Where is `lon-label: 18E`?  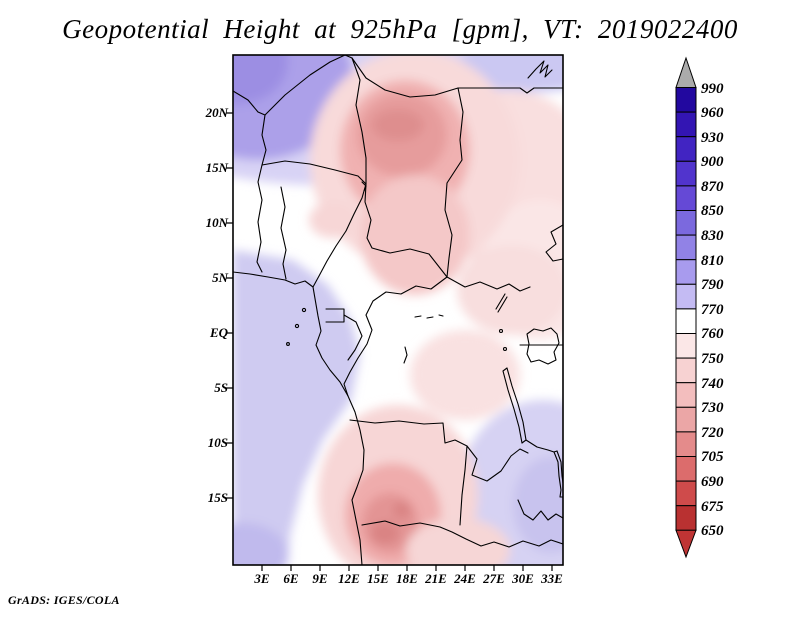 lon-label: 18E is located at coordinates (407, 578).